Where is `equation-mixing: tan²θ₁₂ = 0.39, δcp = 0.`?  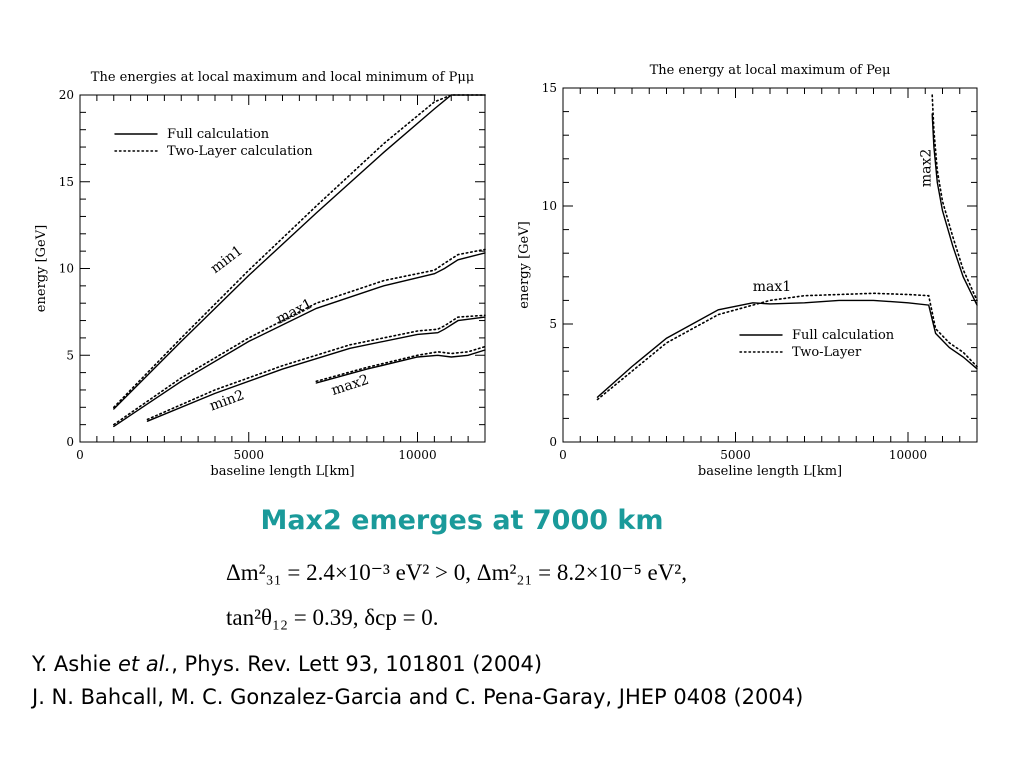 equation-mixing: tan²θ₁₂ = 0.39, δcp = 0. is located at coordinates (332, 617).